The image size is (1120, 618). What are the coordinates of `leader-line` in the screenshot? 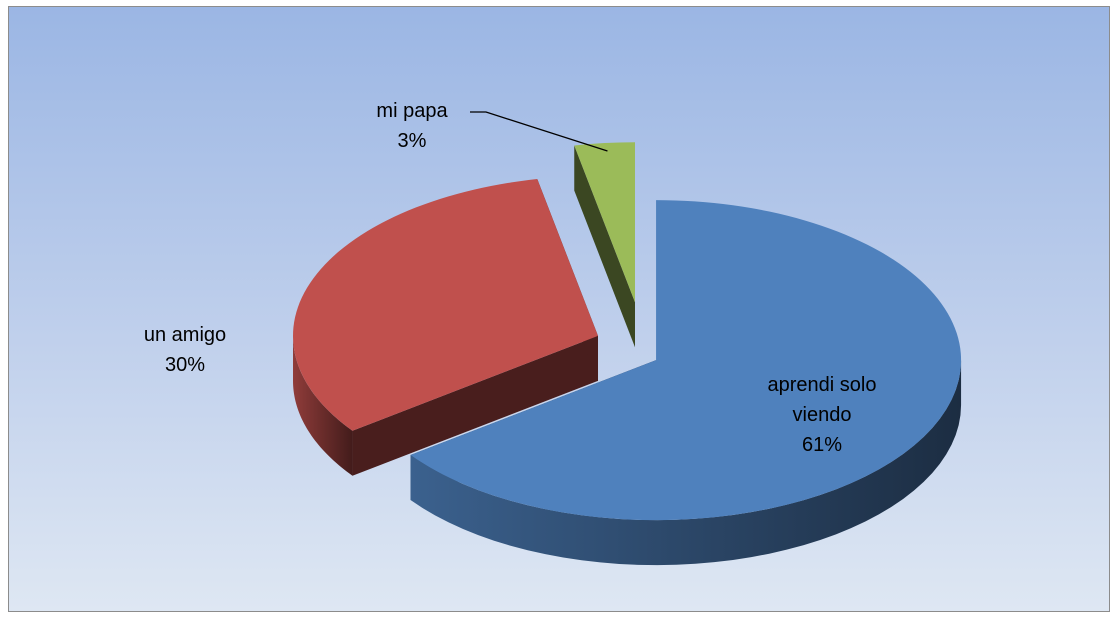 It's located at (539, 131).